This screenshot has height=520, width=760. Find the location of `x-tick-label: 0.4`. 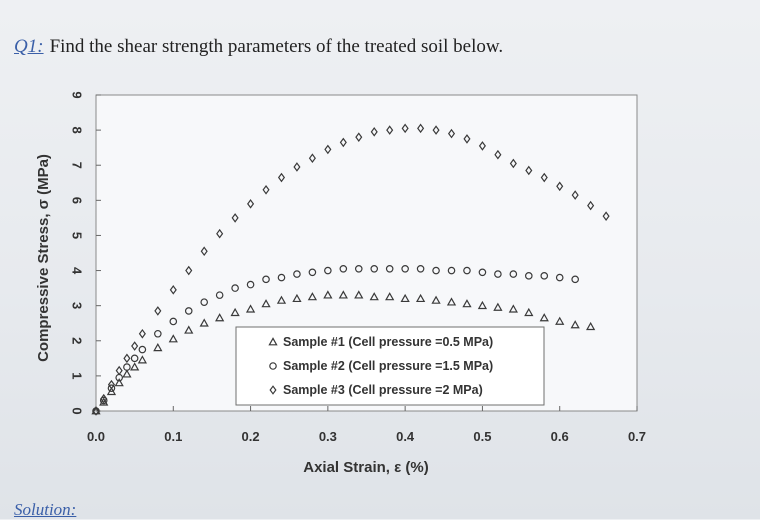

x-tick-label: 0.4 is located at coordinates (405, 436).